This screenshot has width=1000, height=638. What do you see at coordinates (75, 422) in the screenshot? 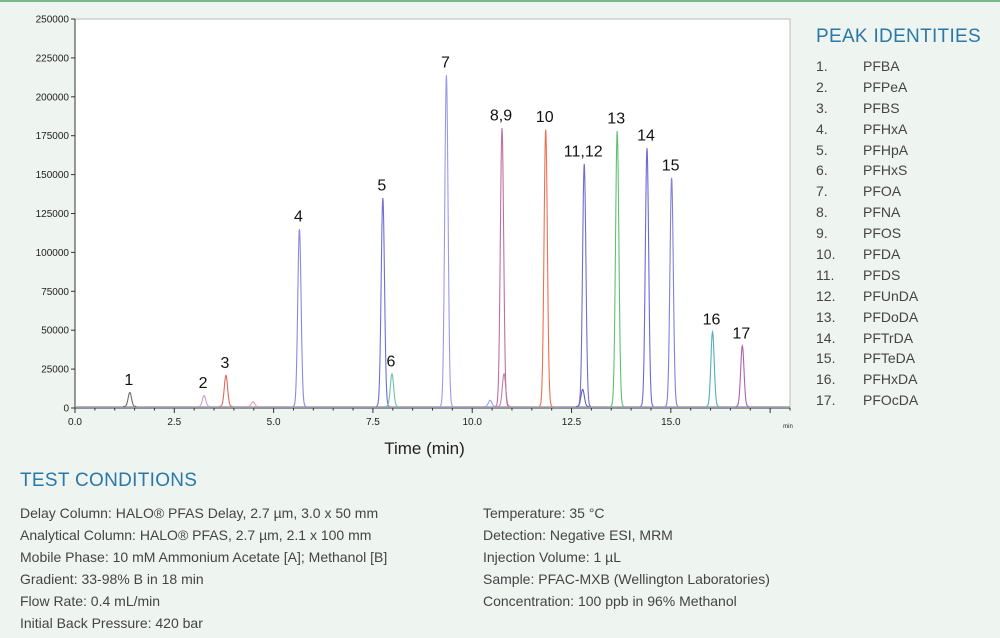
I see `x-tick-label: 0.0` at bounding box center [75, 422].